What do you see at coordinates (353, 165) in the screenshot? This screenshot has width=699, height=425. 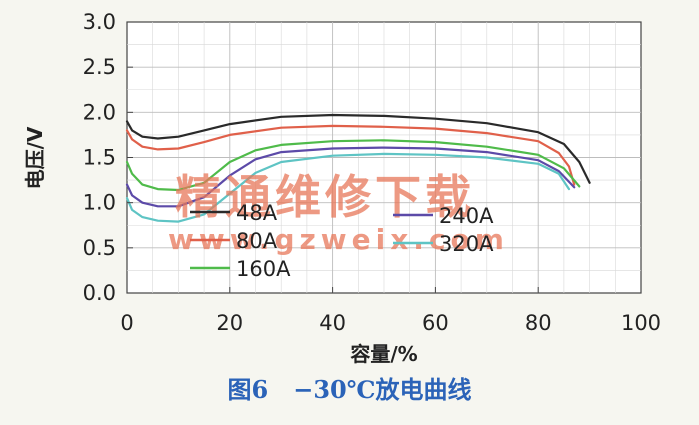 I see `series-line-160a` at bounding box center [353, 165].